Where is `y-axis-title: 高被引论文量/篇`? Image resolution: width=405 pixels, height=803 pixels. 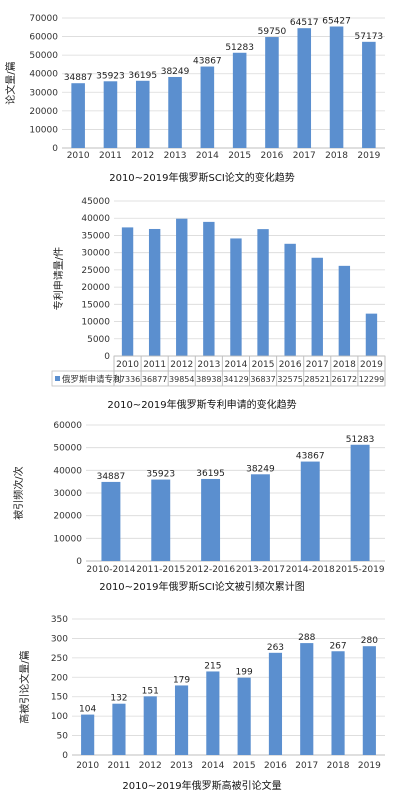
y-axis-title: 高被引论文量/篇 is located at coordinates (24, 686).